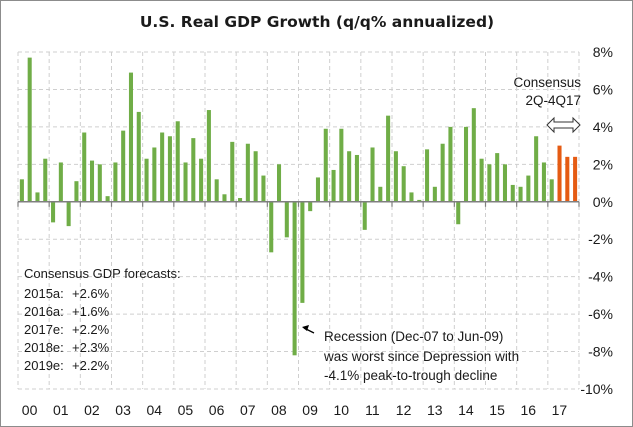 Image resolution: width=633 pixels, height=427 pixels. I want to click on bar-2000Q2, so click(29, 129).